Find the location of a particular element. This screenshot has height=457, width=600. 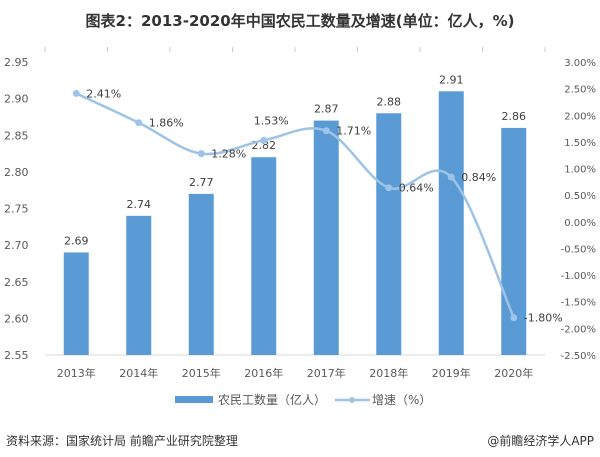

bar-data-label: 2.69 is located at coordinates (76, 240).